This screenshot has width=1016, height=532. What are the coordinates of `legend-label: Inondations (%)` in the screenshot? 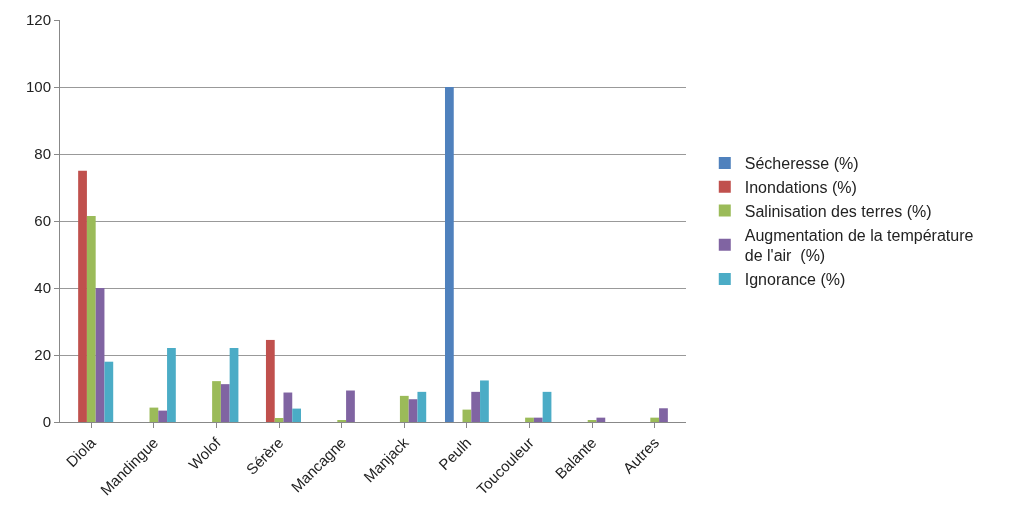 It's located at (800, 187).